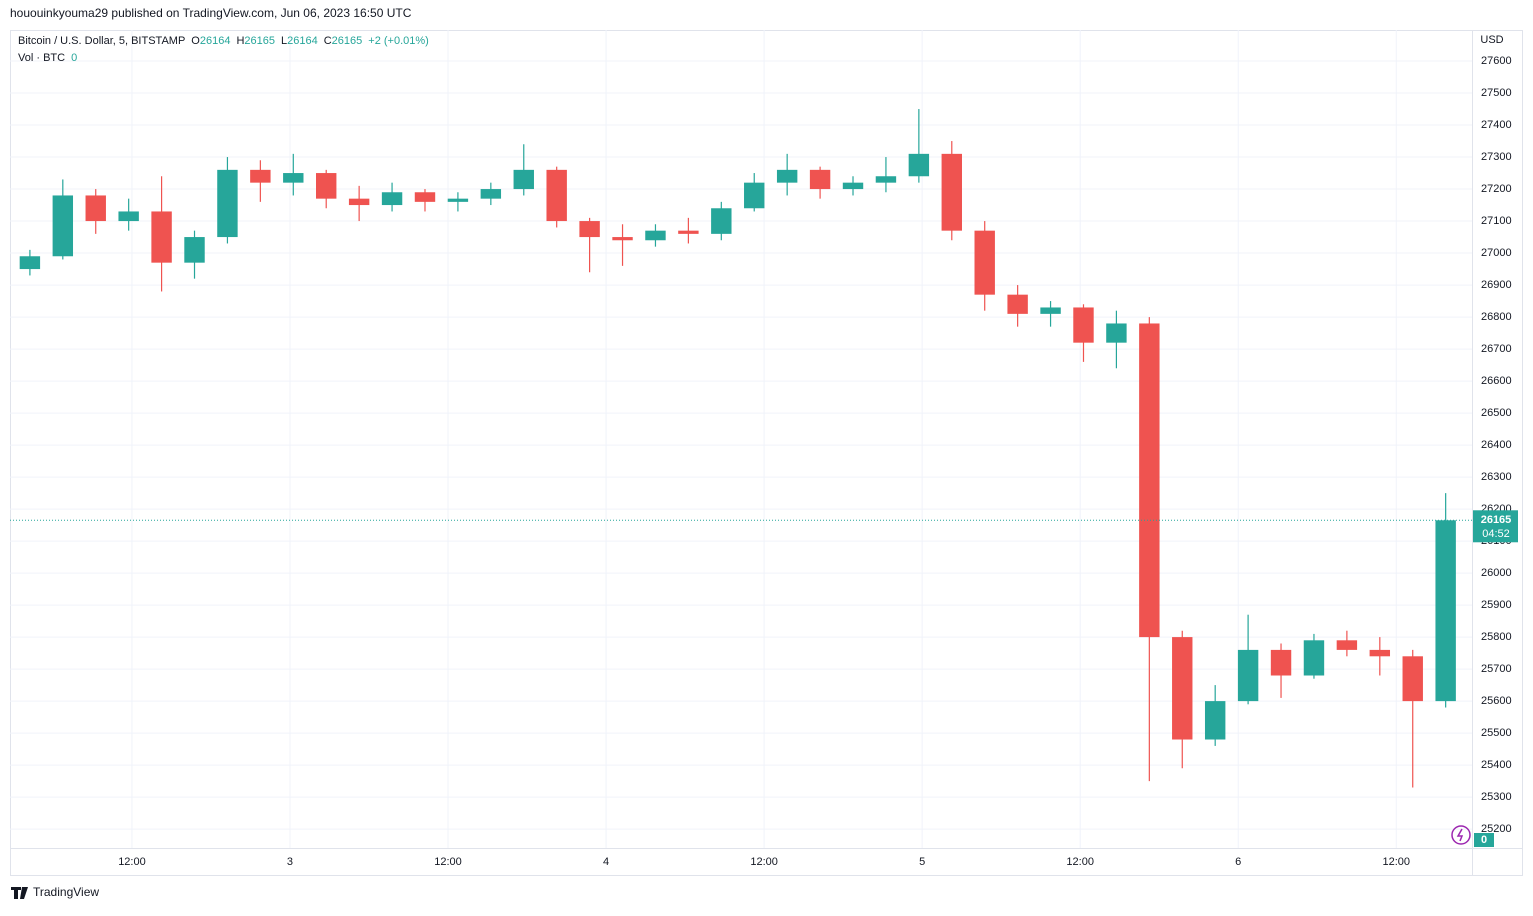  I want to click on ohlc-label: H, so click(240, 41).